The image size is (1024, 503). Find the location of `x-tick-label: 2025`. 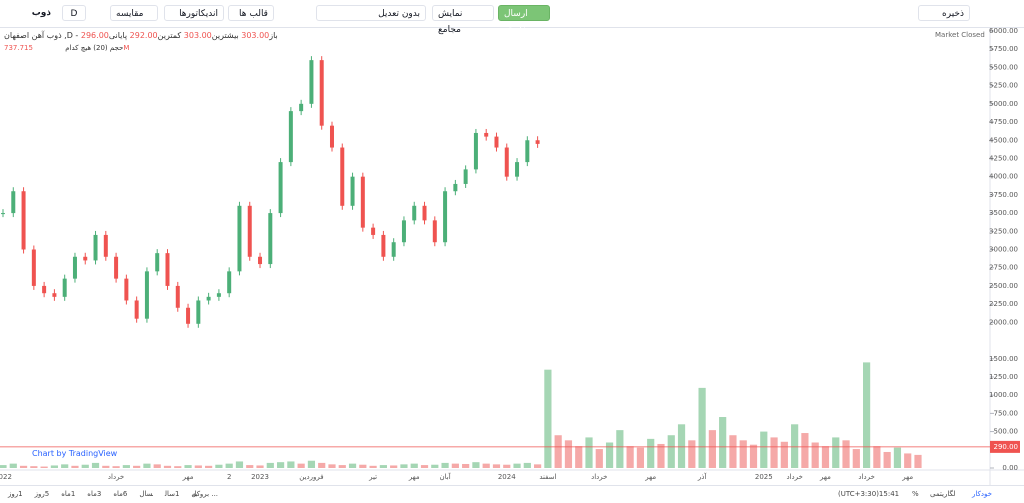

x-tick-label: 2025 is located at coordinates (764, 477).